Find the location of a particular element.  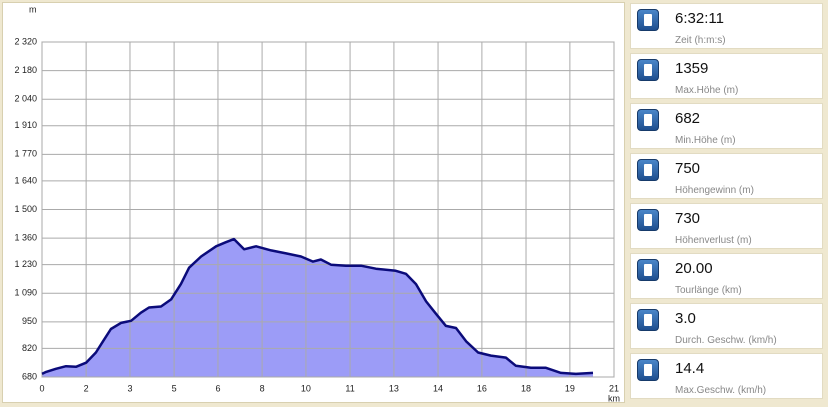

stat-label: Durch. Geschw. (km/h) is located at coordinates (726, 340).